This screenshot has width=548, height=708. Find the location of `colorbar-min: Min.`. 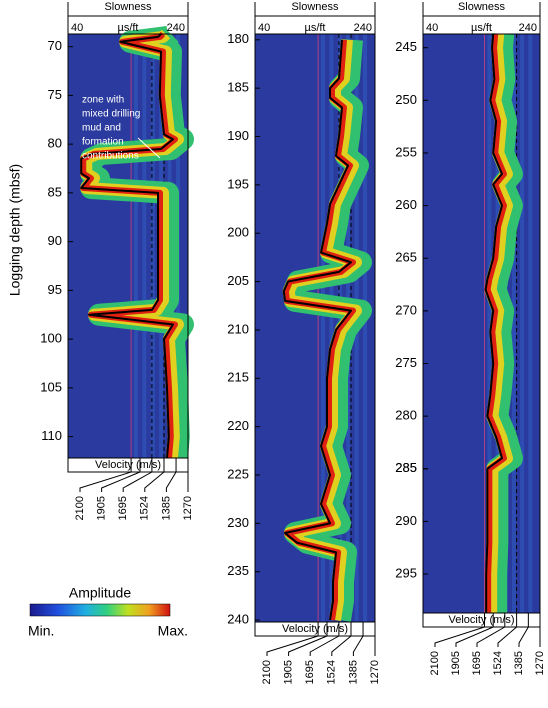

colorbar-min: Min. is located at coordinates (41, 631).